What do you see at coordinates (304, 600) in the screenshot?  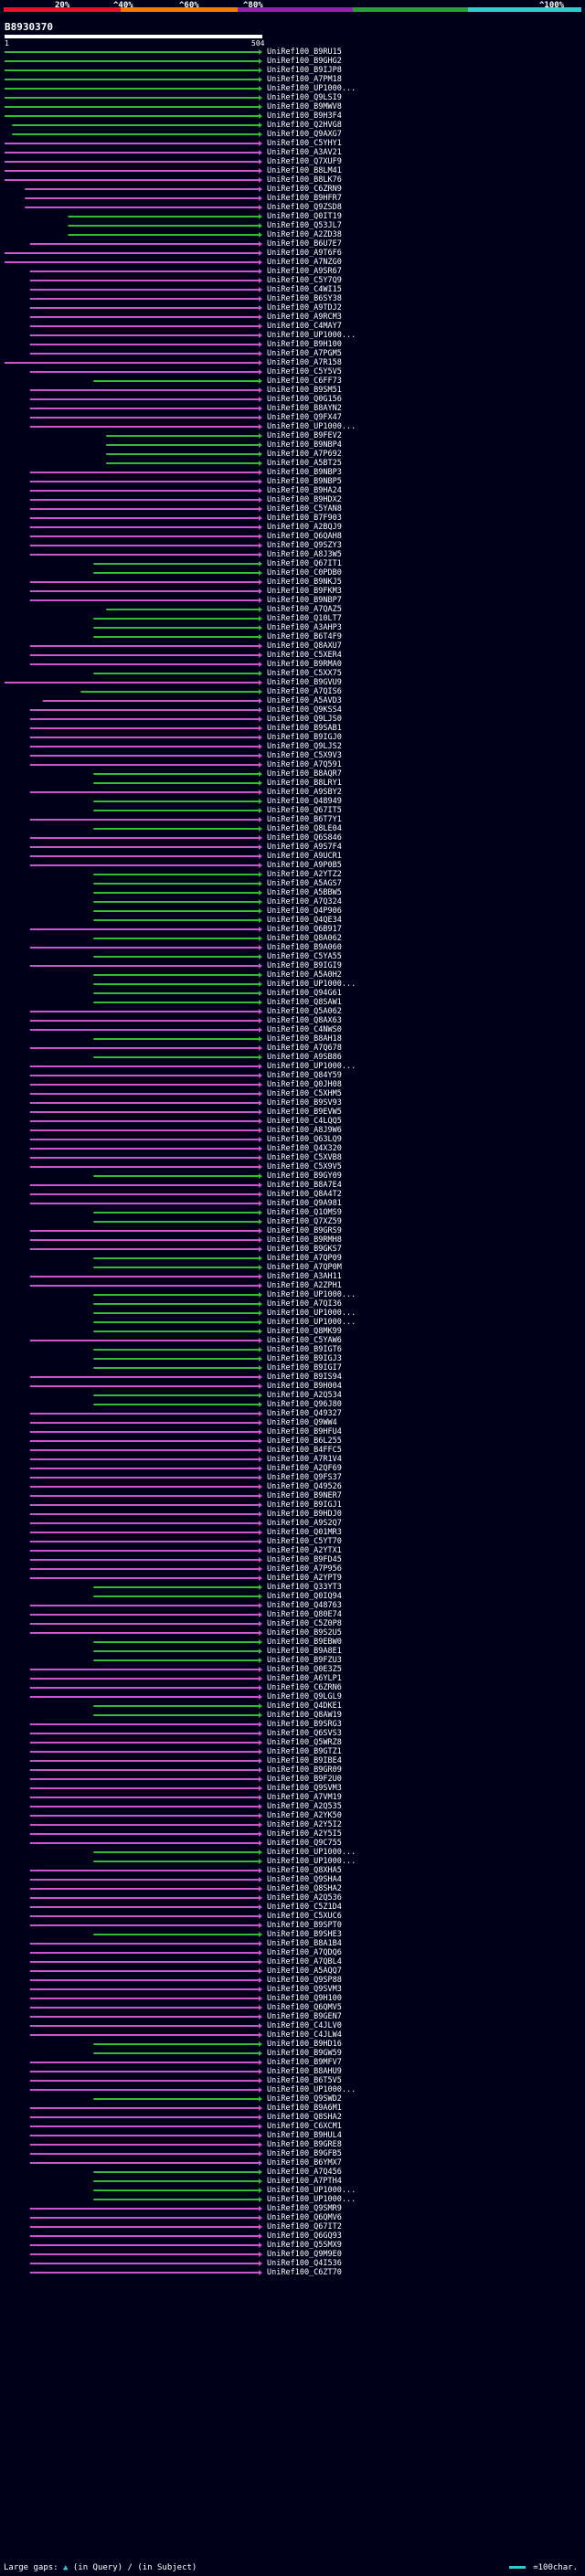 I see `hit-label: UniRef100_B9NBP7` at bounding box center [304, 600].